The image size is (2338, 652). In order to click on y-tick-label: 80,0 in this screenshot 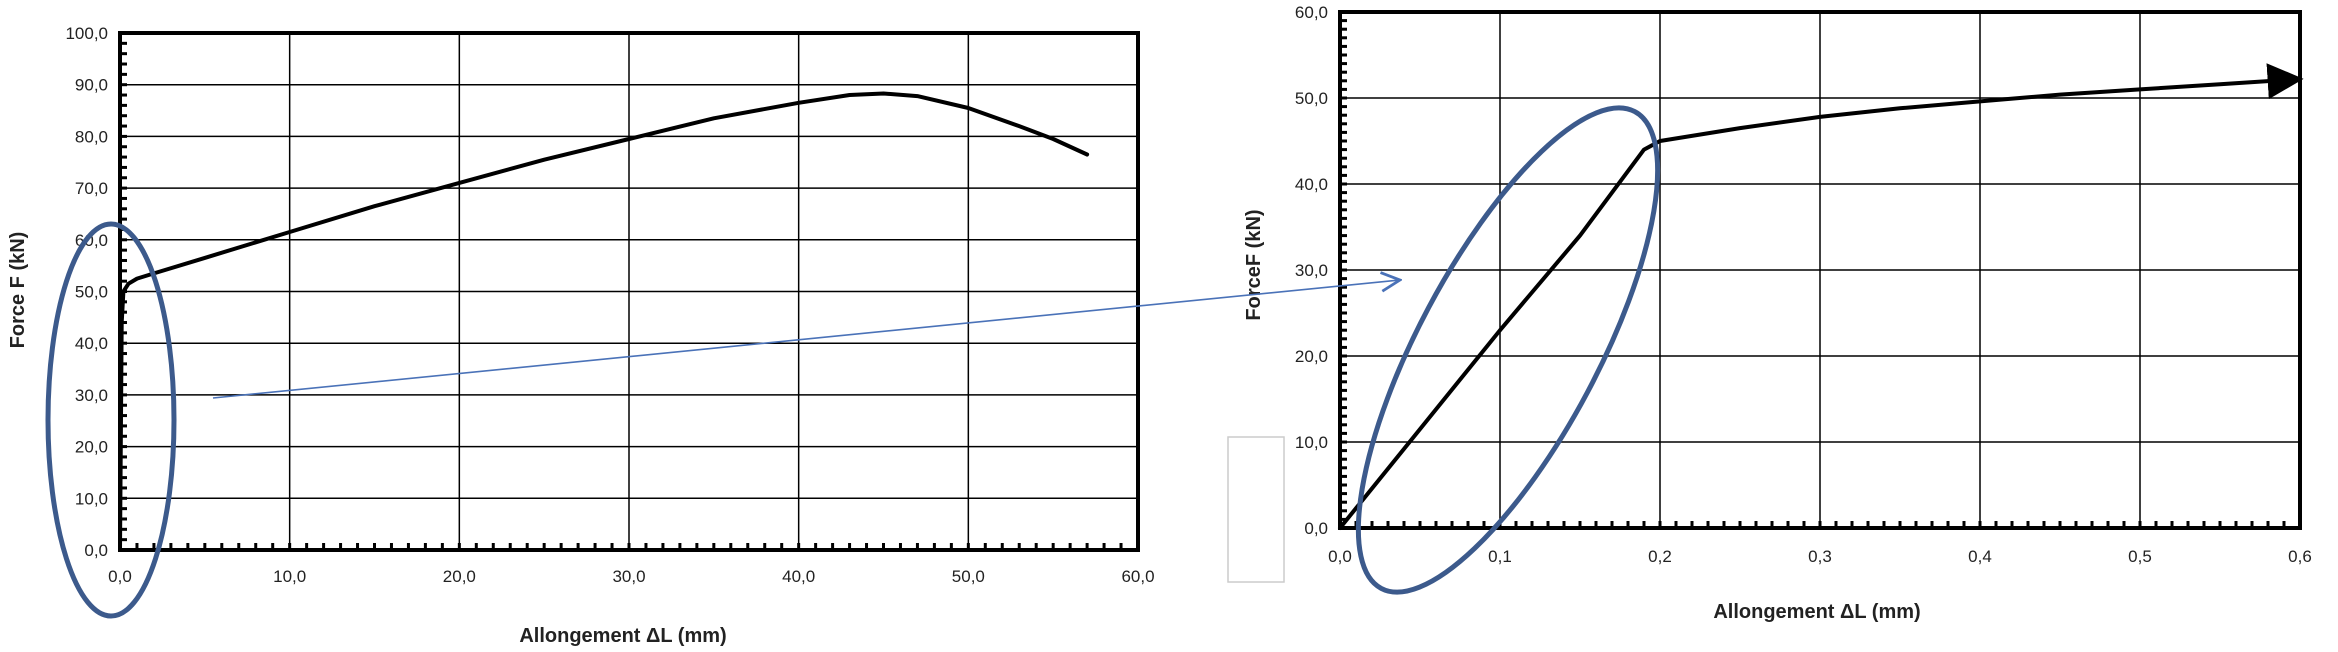, I will do `click(91, 136)`.